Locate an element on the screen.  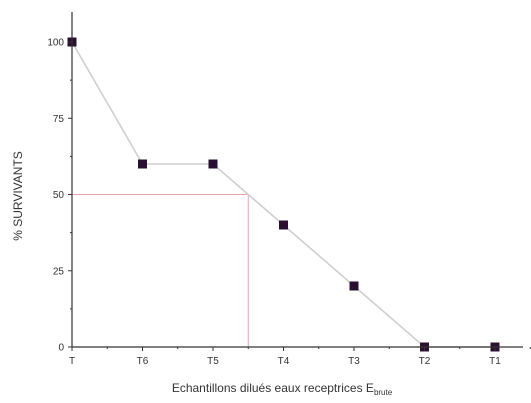
x-ticks: T T6 T5 T4 T3 T2 T1 is located at coordinates (300, 357).